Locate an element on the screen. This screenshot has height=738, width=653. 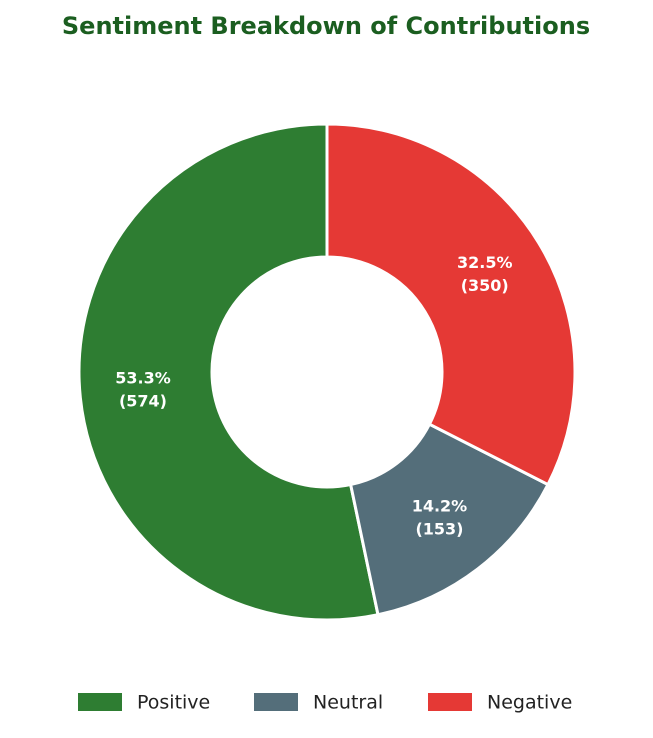
value-label: (574) is located at coordinates (143, 401).